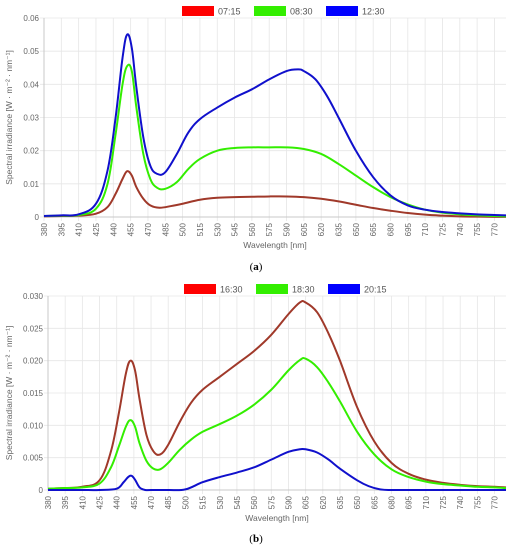 Image resolution: width=512 pixels, height=550 pixels. I want to click on legend-item: 18:30, so click(285, 289).